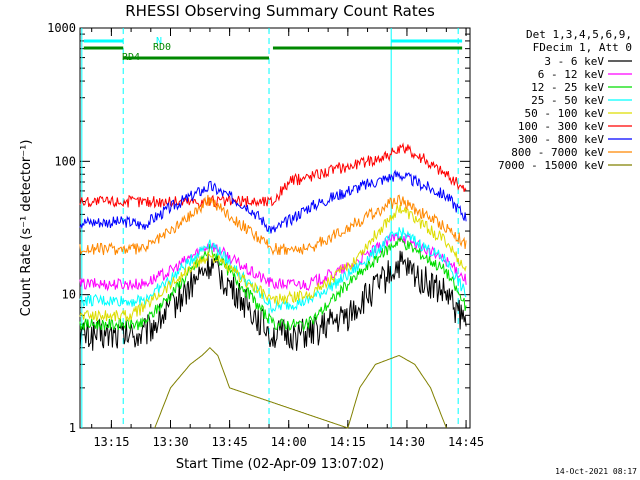 This screenshot has height=480, width=640. I want to click on x-axis-label: Start Time (02-Apr-09 13:07:02), so click(280, 464).